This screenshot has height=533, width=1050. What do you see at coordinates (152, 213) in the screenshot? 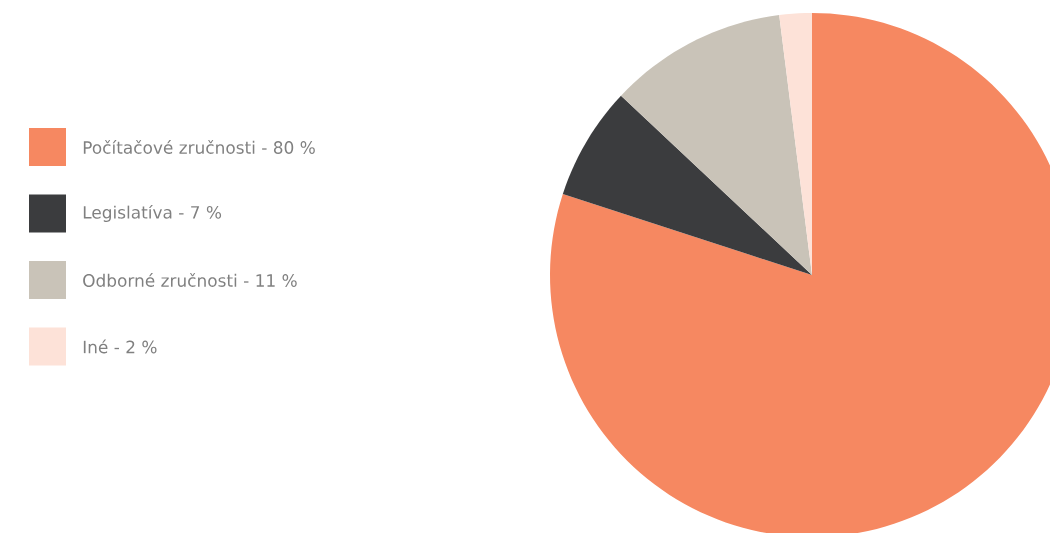
I see `legend-label: Legislatíva - 7 %` at bounding box center [152, 213].